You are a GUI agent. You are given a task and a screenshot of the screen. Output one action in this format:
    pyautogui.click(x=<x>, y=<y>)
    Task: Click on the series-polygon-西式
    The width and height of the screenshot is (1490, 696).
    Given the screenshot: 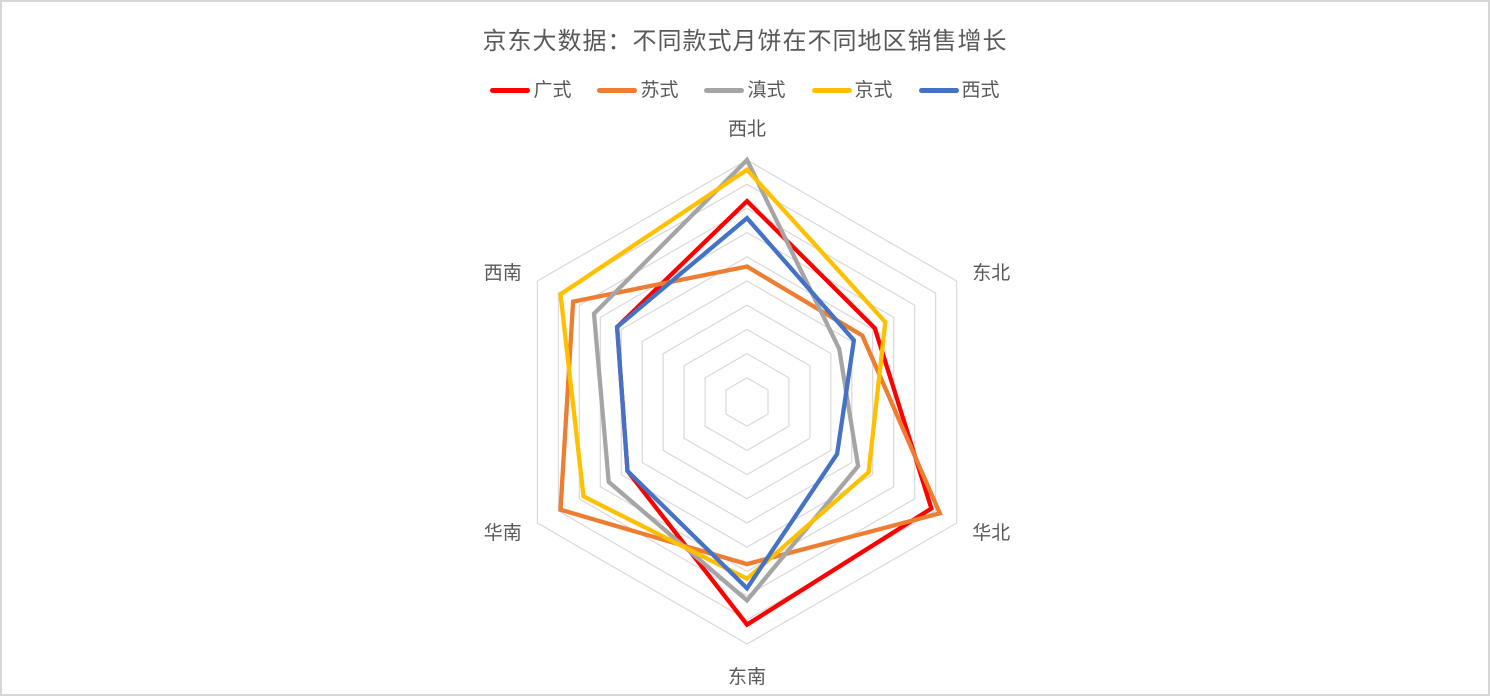 What is the action you would take?
    pyautogui.click(x=735, y=403)
    